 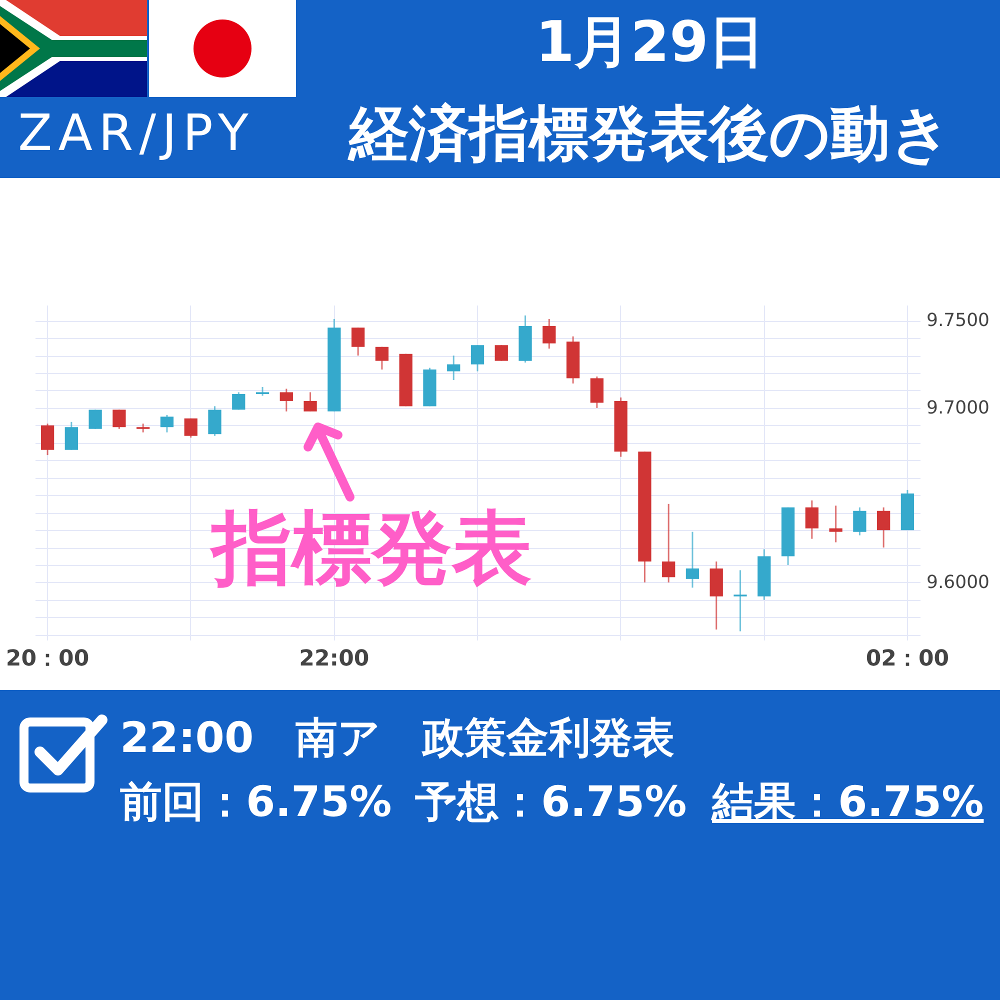 I want to click on chart-subtitle: 経済指標発表後の動き, so click(x=649, y=134).